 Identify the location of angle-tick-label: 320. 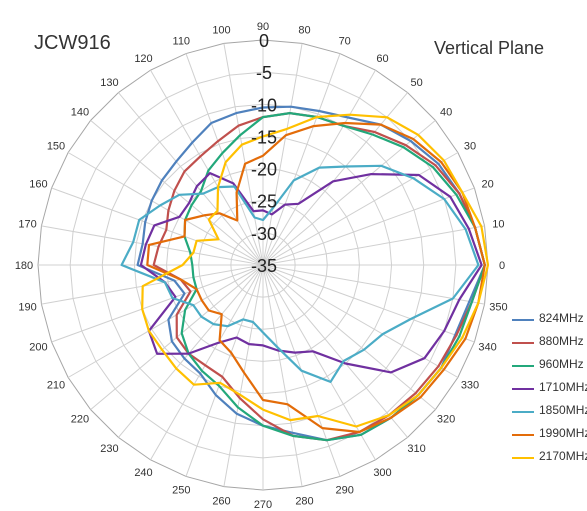
(446, 420).